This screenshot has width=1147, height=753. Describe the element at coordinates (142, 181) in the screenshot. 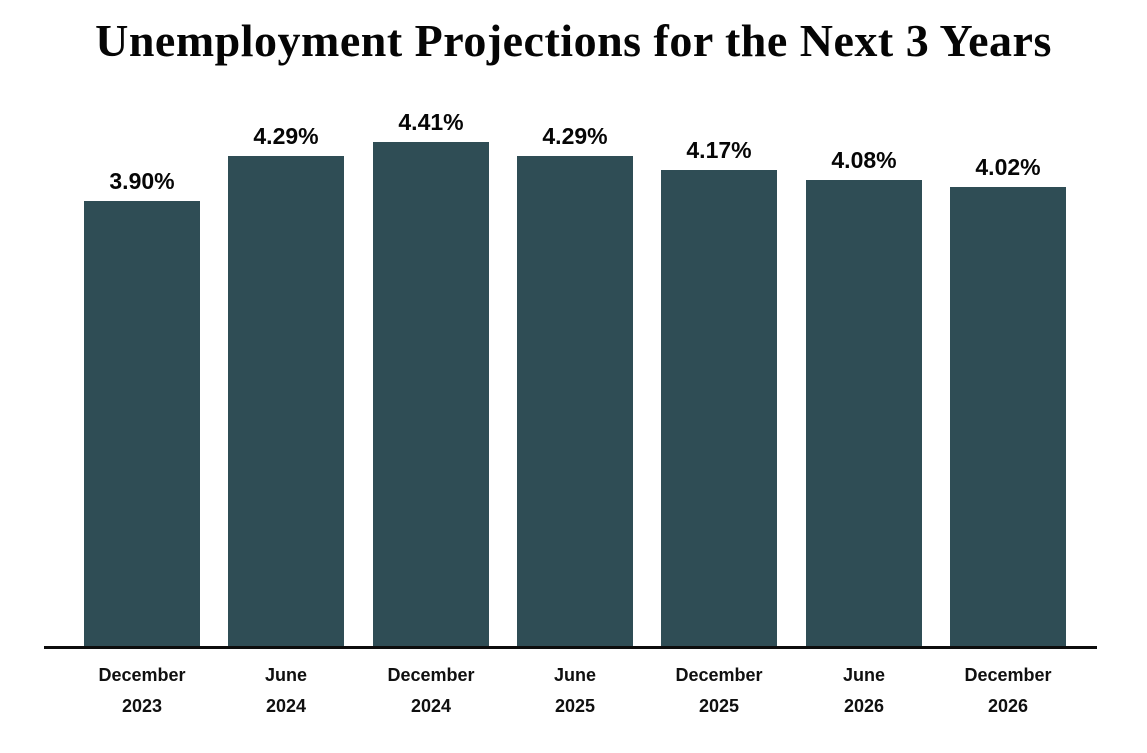

I see `bar-value-label: 3.90%` at that location.